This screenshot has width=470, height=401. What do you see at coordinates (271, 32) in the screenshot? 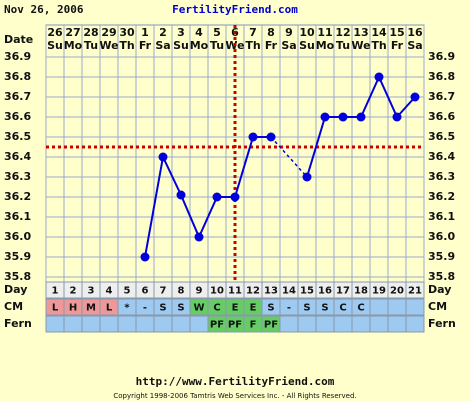
I see `date-label: 8` at bounding box center [271, 32].